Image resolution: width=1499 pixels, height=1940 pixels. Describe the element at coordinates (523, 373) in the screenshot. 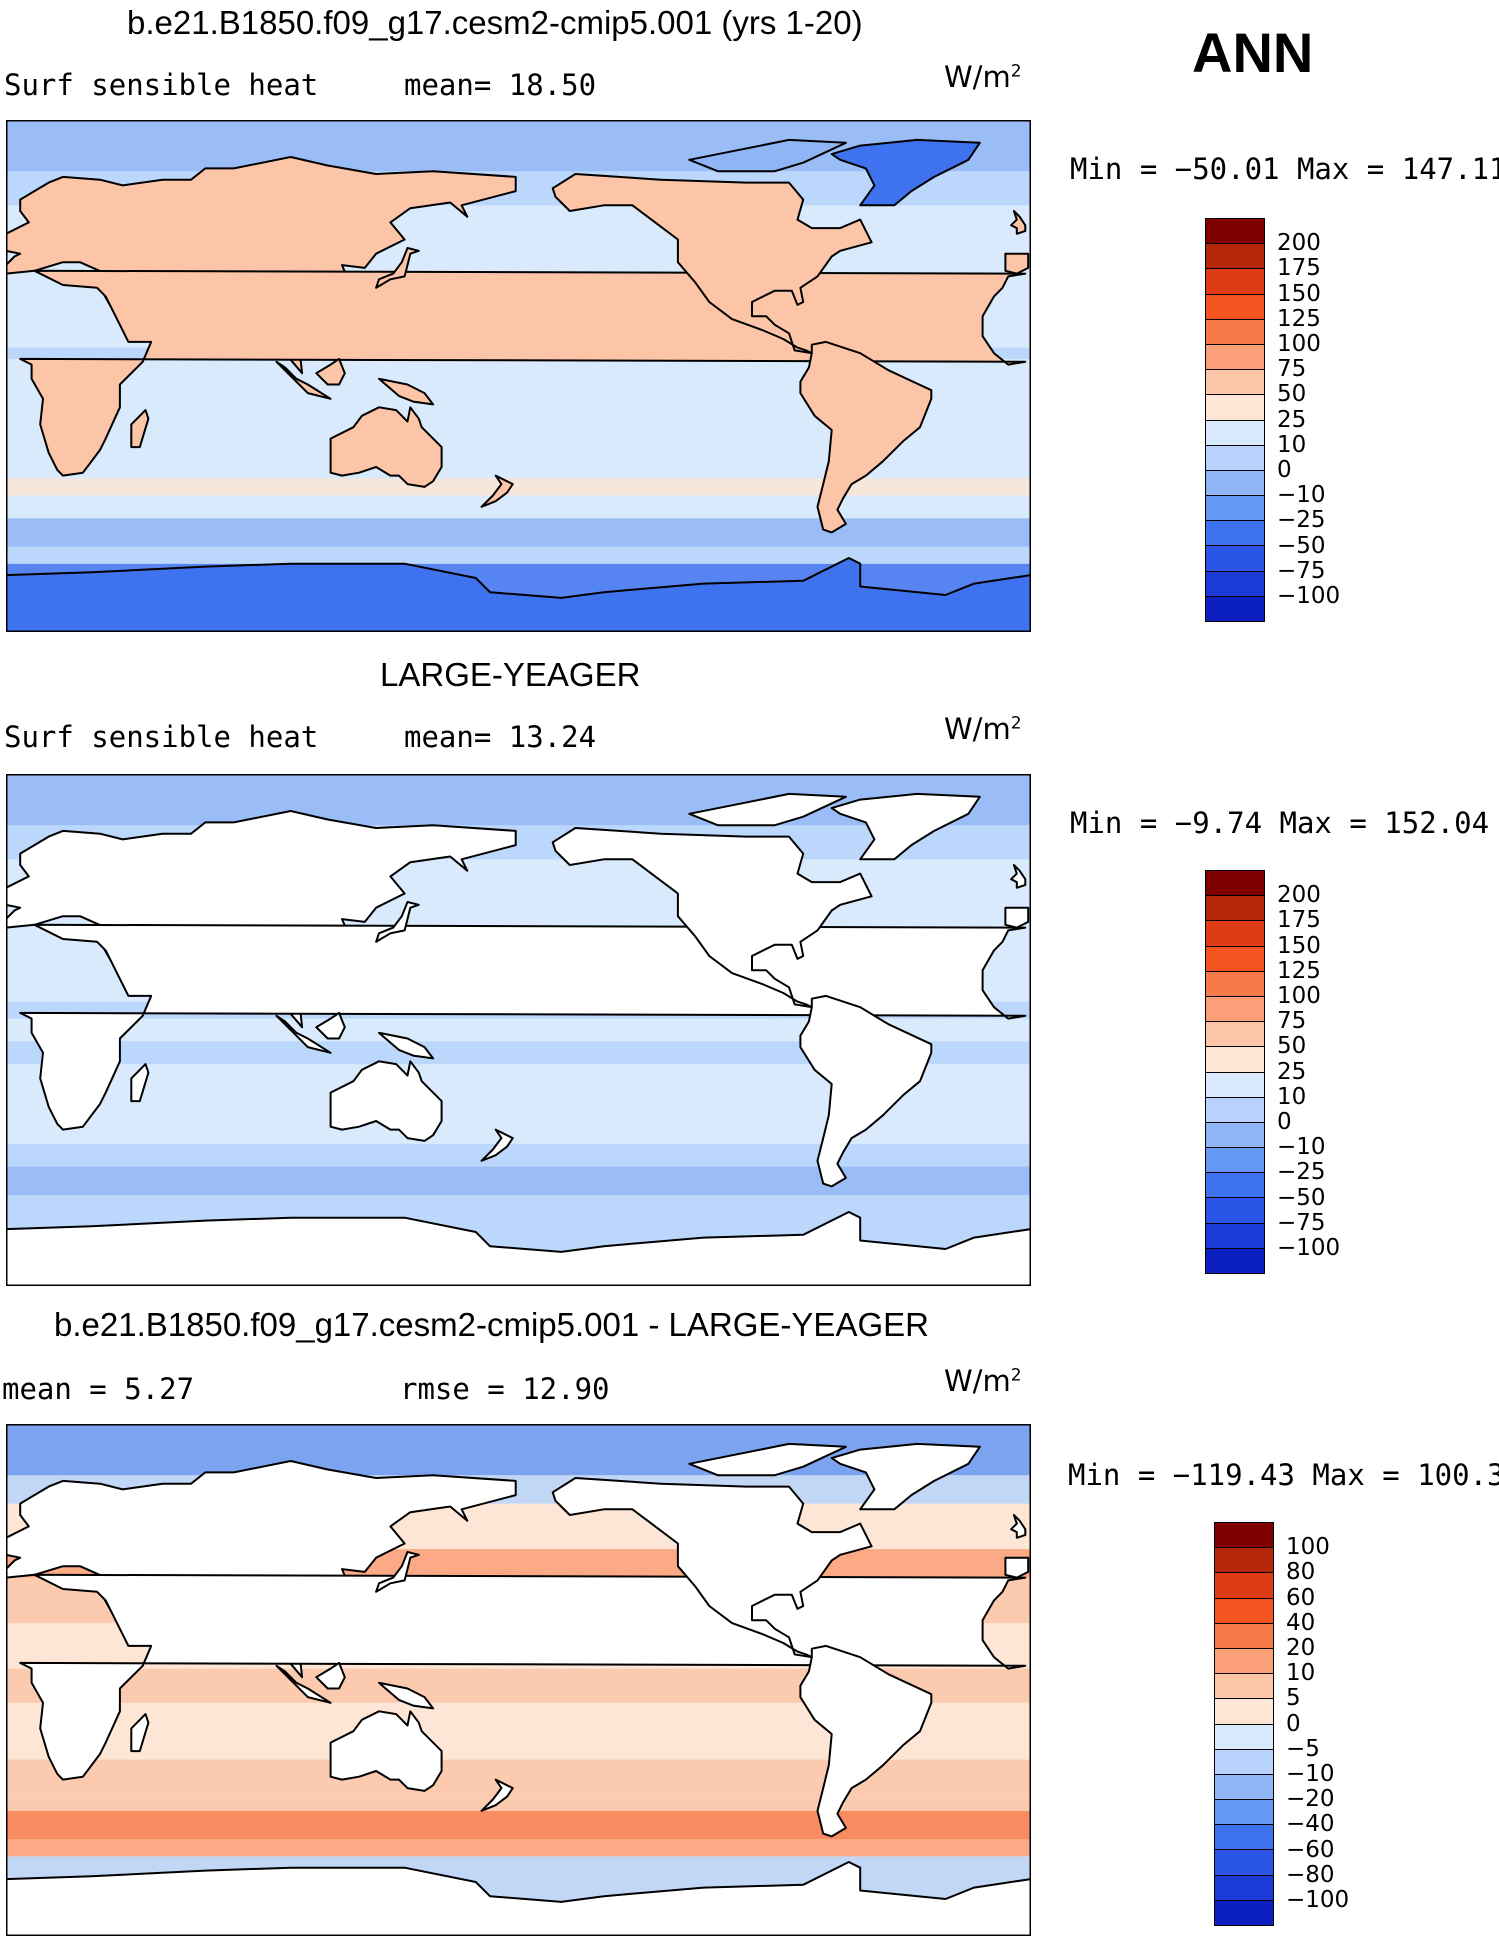

I see `landmass-africa` at that location.